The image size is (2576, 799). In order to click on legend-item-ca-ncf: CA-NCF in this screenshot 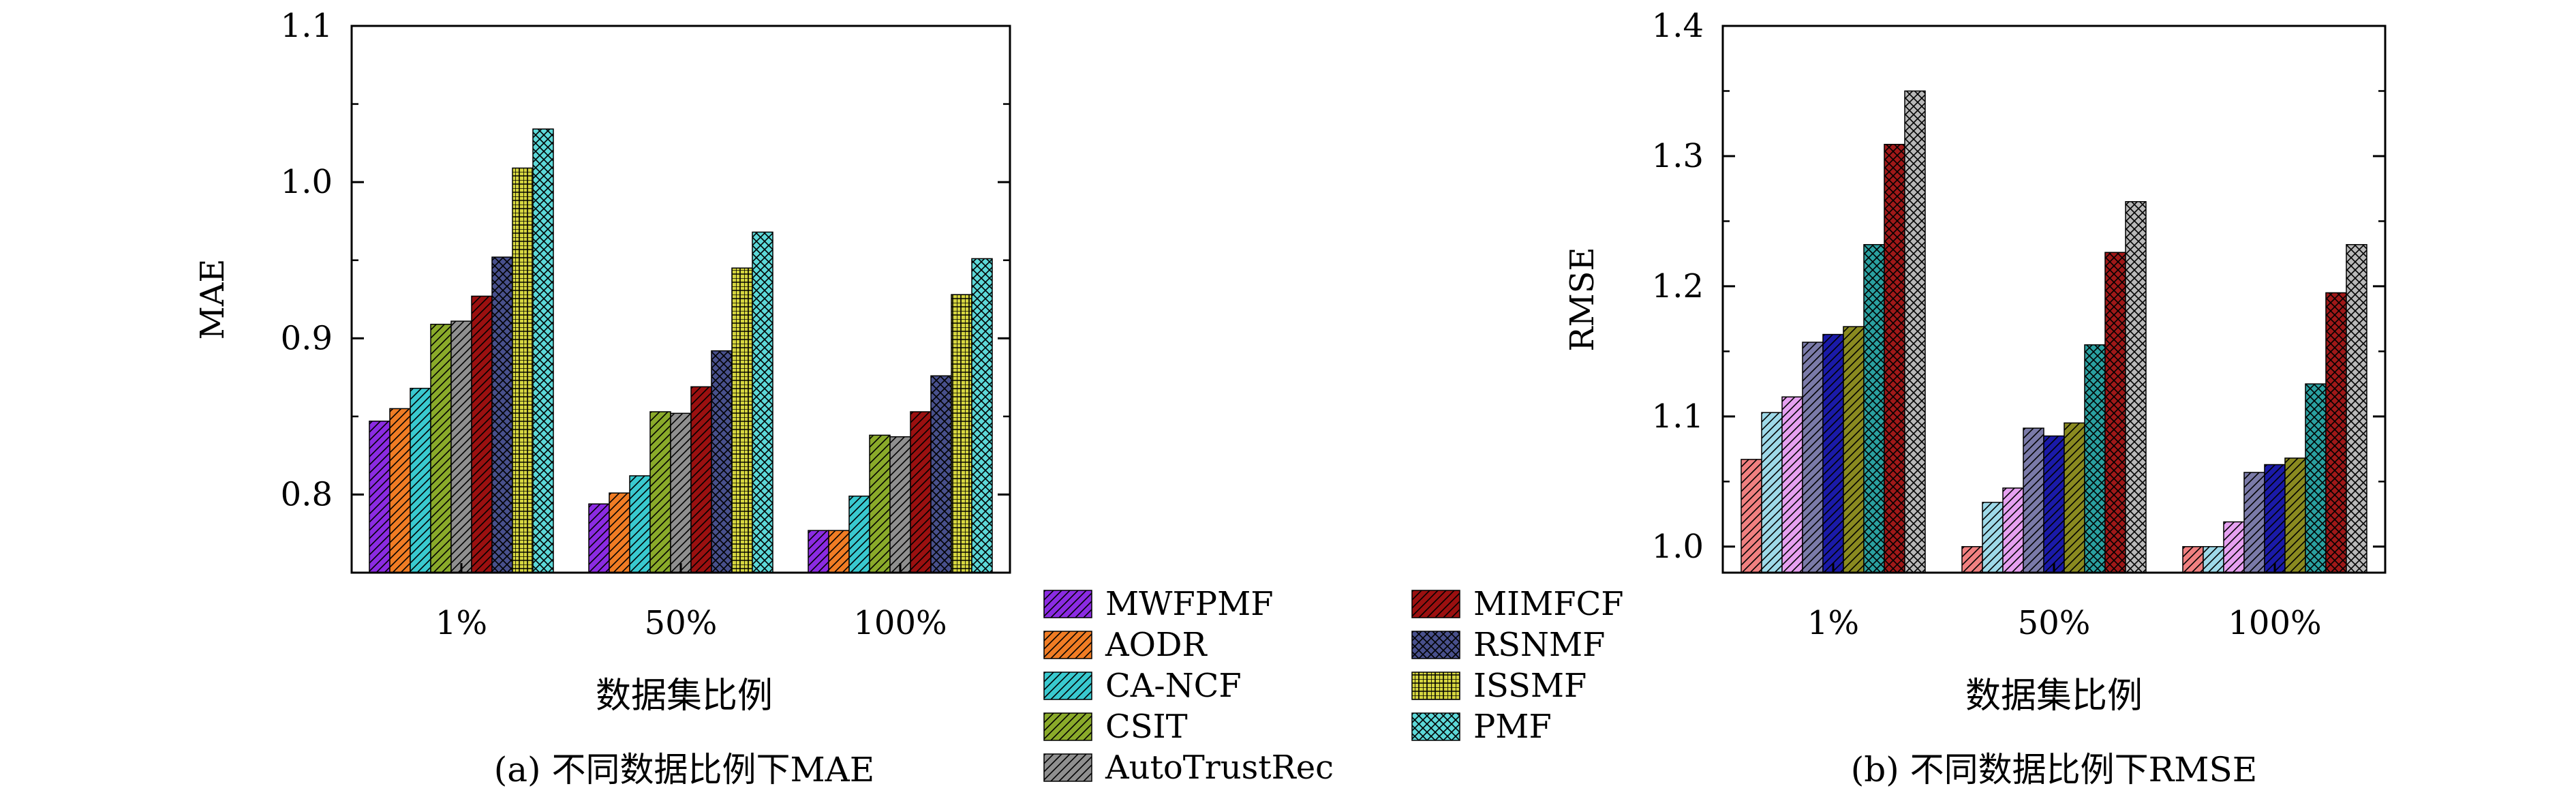, I will do `click(1142, 686)`.